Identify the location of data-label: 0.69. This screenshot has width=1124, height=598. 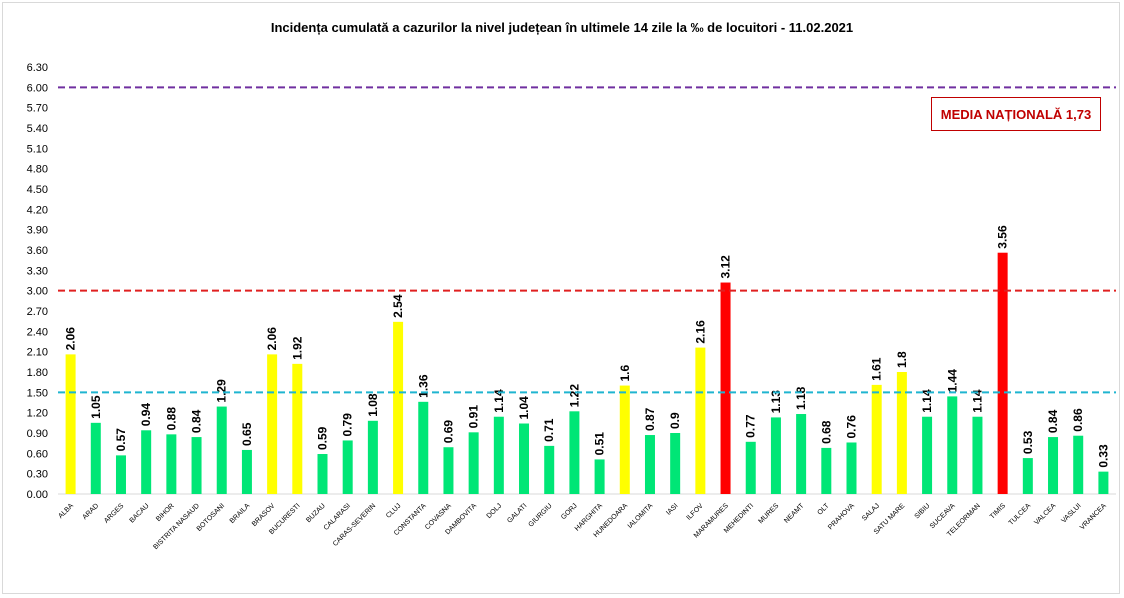
(448, 432).